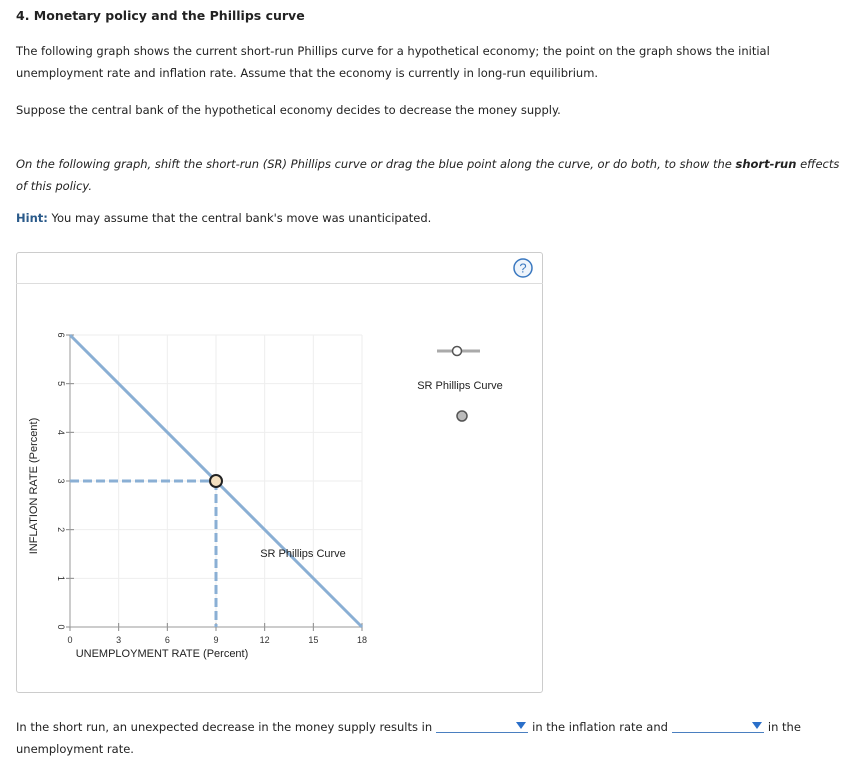 This screenshot has width=852, height=760. I want to click on hint-label: Hint:, so click(32, 218).